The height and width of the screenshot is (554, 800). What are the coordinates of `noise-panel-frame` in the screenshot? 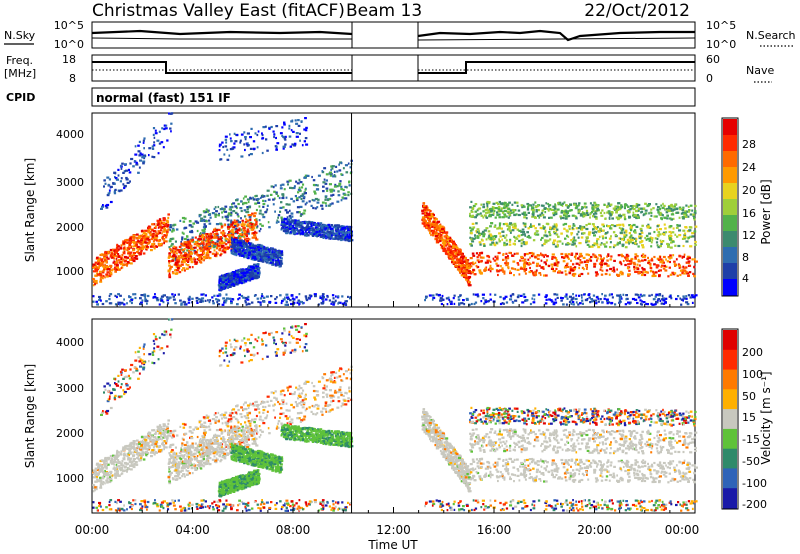 It's located at (393, 35).